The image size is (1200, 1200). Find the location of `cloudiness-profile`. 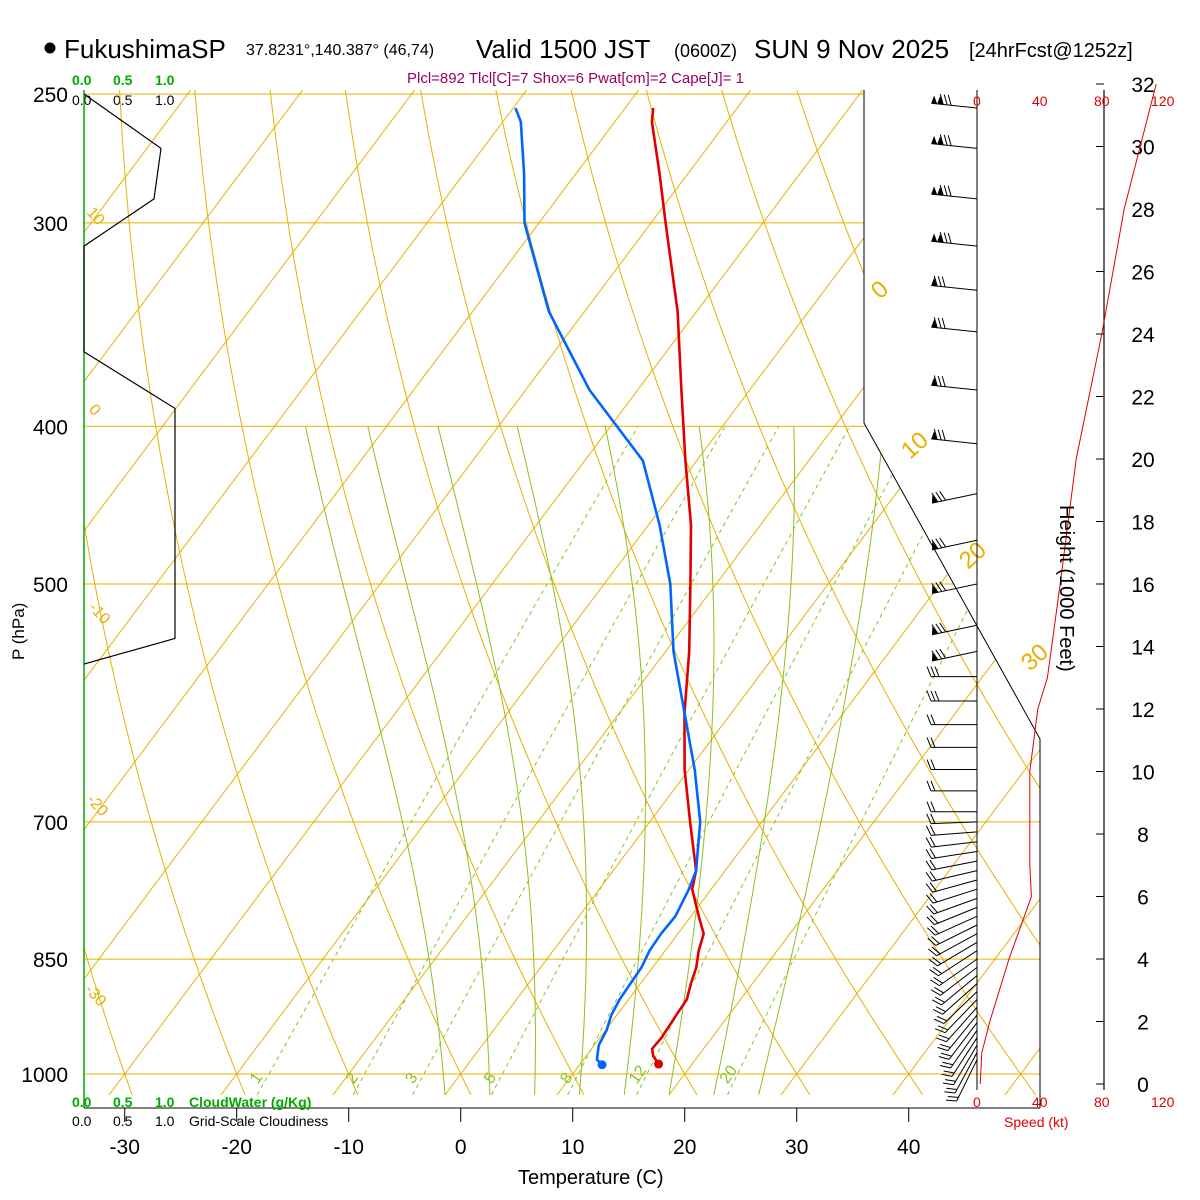

cloudiness-profile is located at coordinates (129, 379).